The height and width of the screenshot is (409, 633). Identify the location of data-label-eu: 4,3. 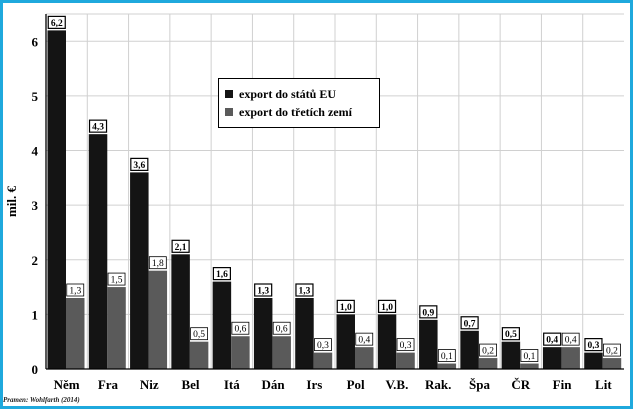
(98, 128).